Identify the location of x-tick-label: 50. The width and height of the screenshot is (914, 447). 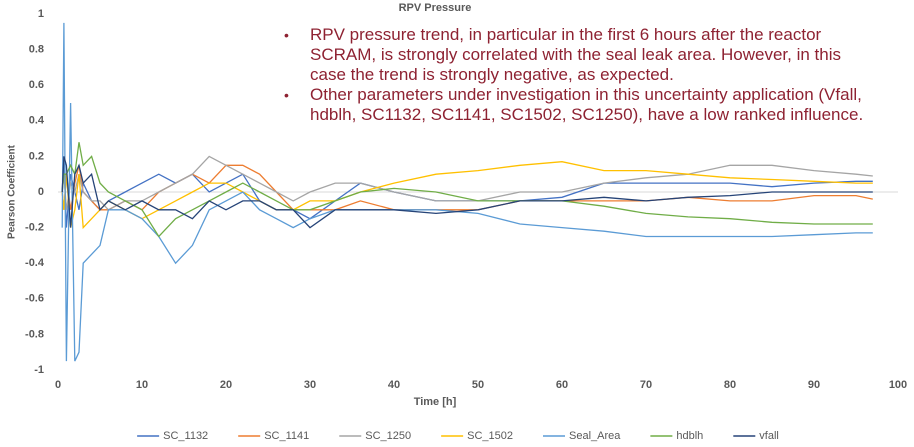
(478, 385).